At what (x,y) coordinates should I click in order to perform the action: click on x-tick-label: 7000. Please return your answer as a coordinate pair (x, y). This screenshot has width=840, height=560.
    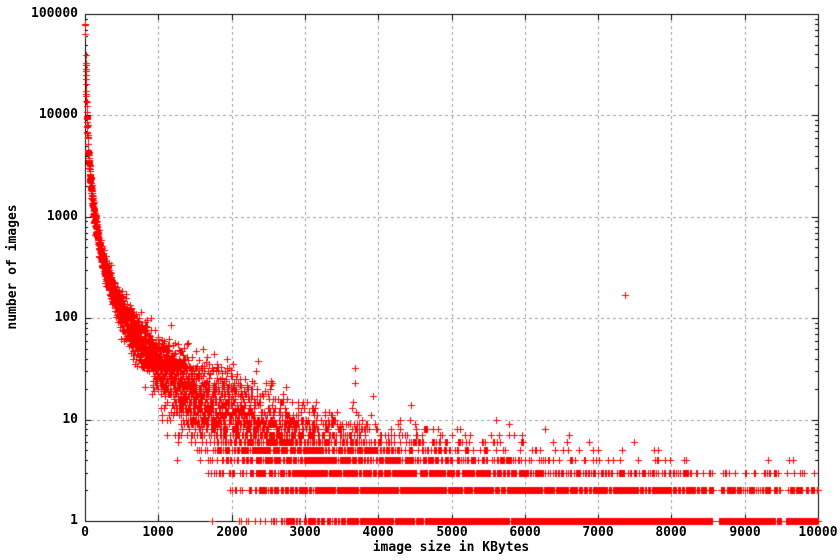
    Looking at the image, I should click on (598, 532).